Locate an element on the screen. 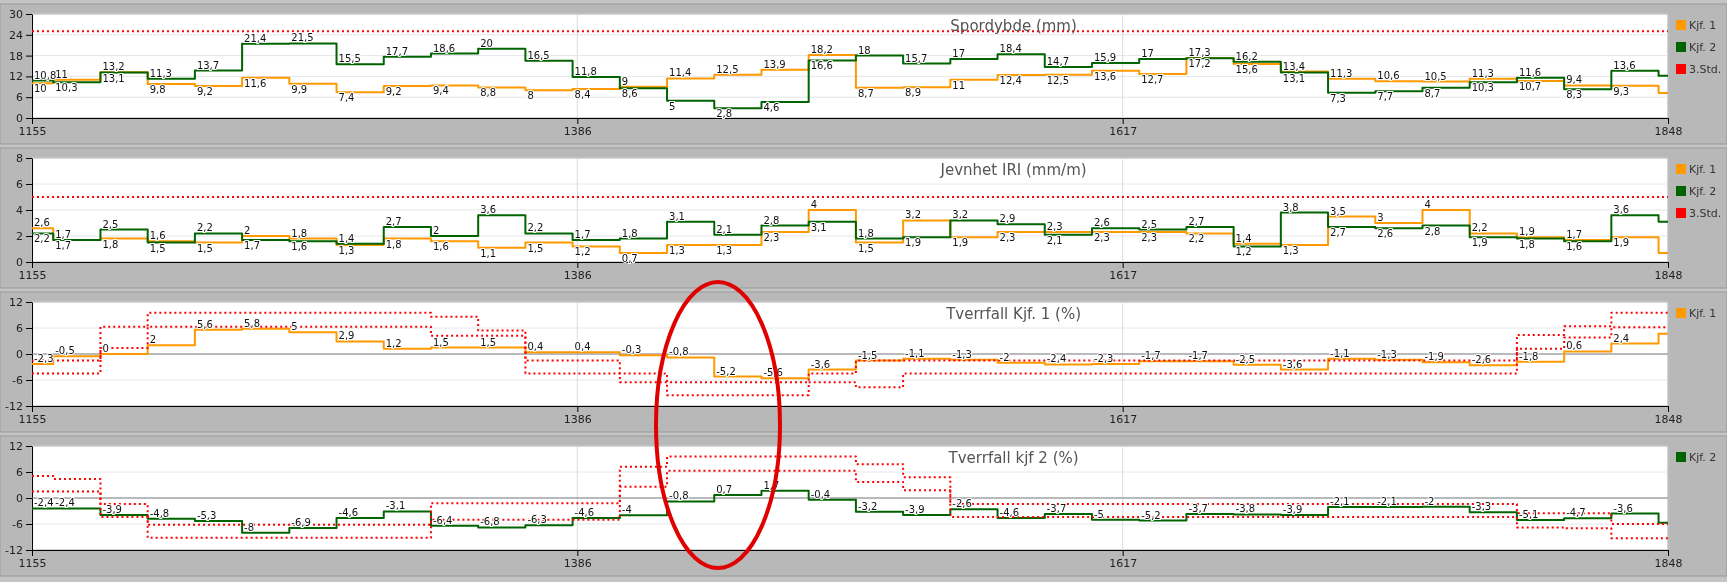 The image size is (1727, 582). x-tick-label: 1155 is located at coordinates (32, 419).